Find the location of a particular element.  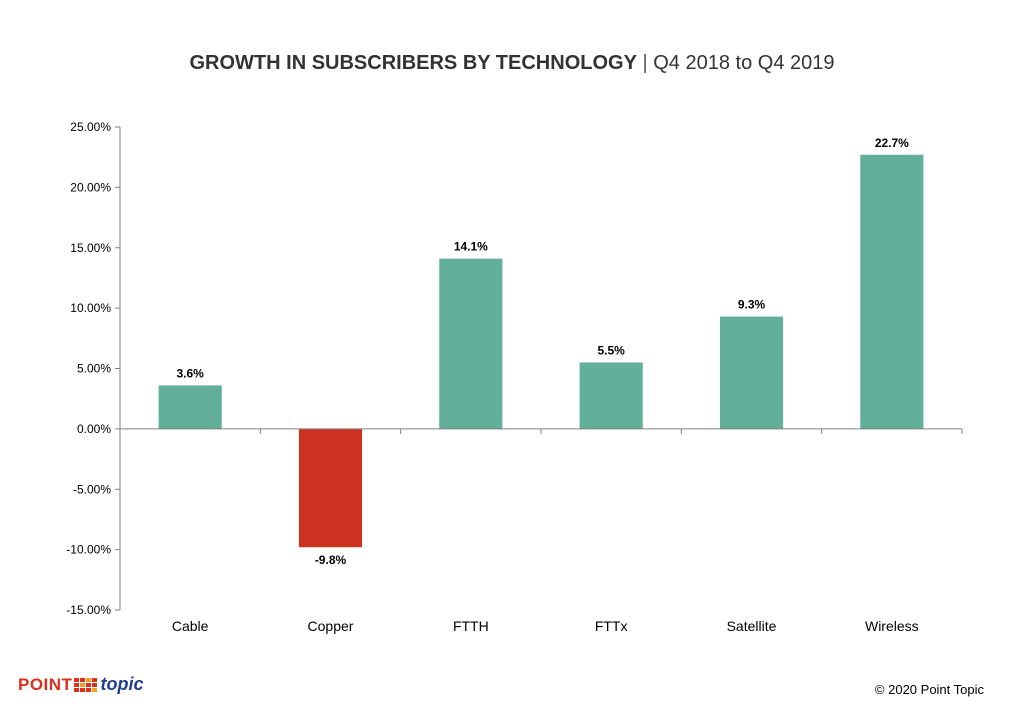

logo-topic-text: topic is located at coordinates (122, 684).